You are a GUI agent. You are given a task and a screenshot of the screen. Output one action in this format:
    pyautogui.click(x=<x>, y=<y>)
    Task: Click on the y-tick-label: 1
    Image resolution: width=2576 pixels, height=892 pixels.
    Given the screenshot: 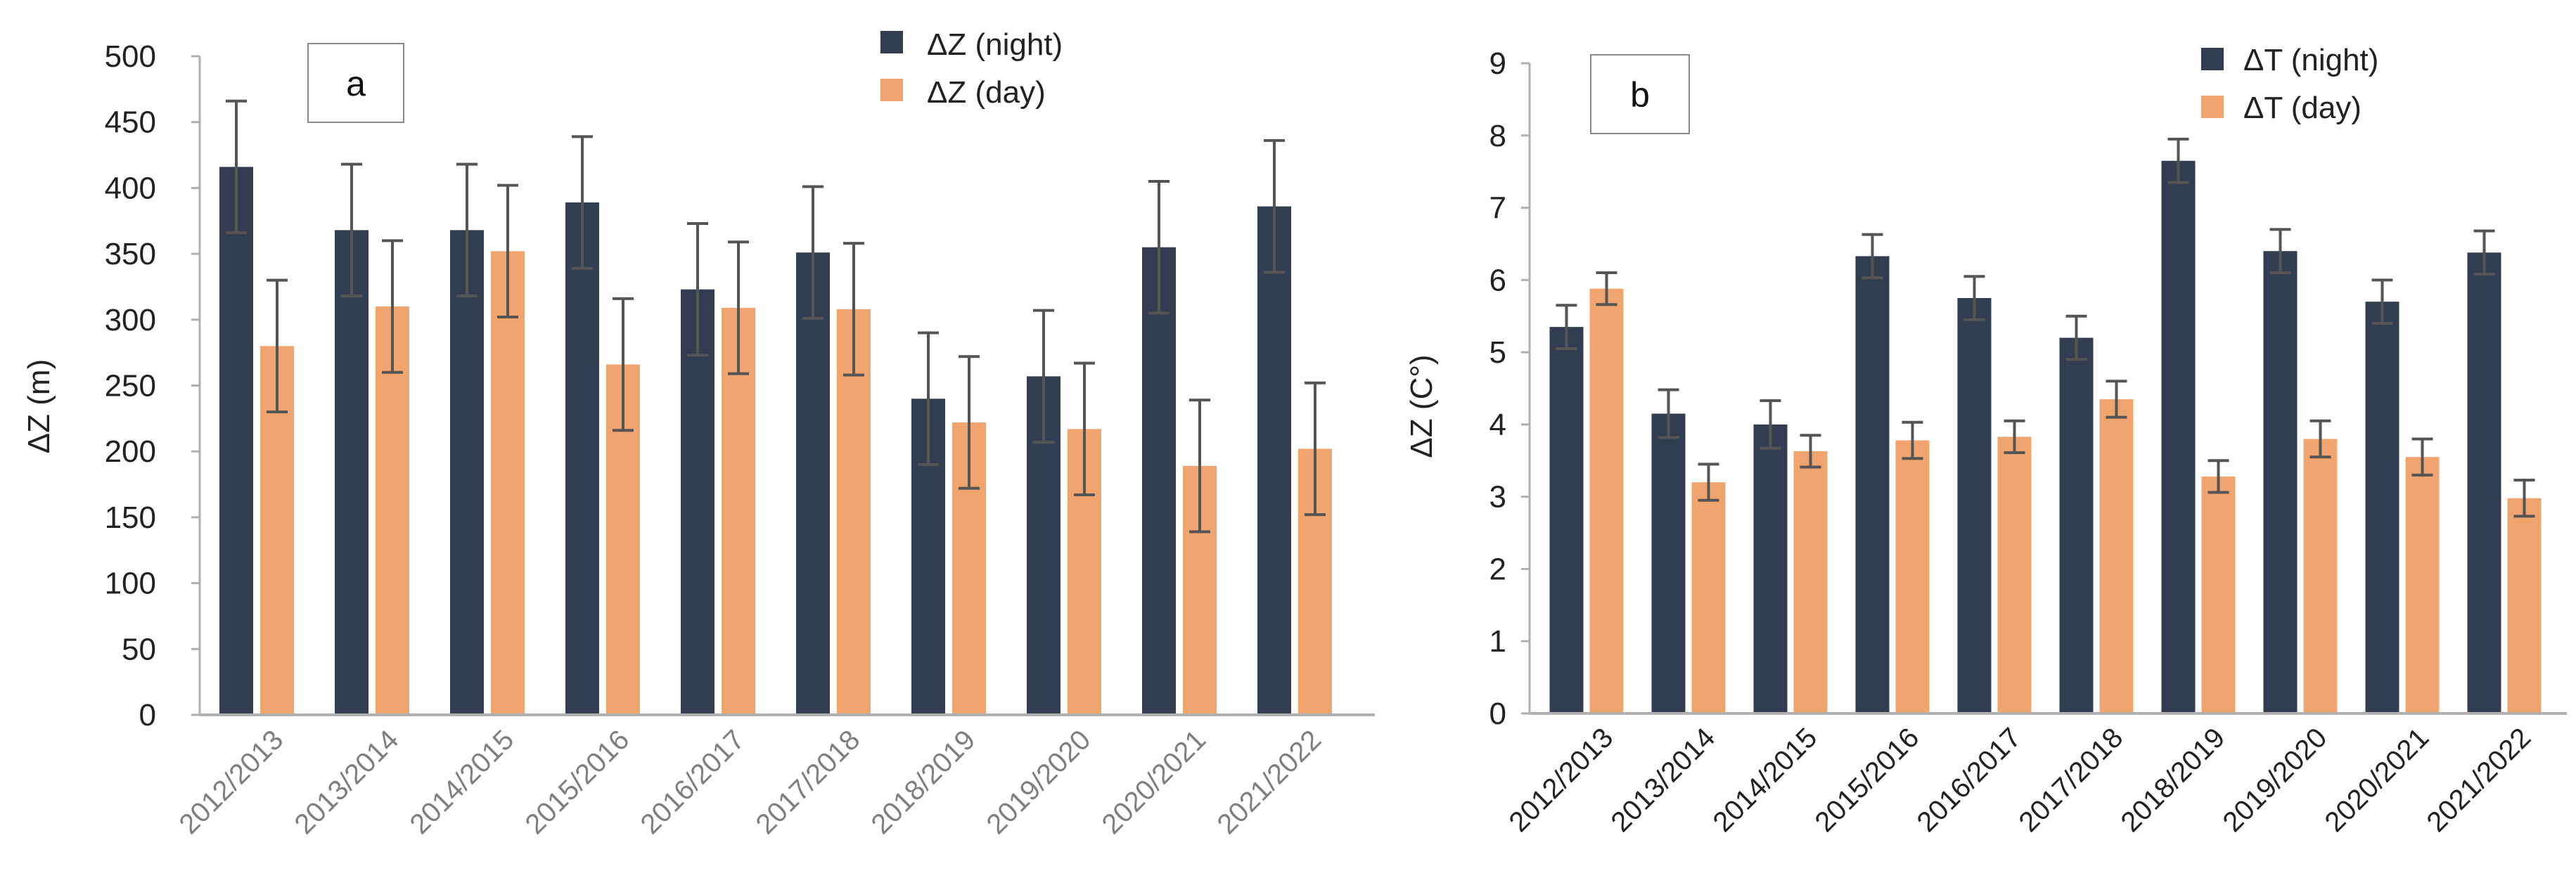 What is the action you would take?
    pyautogui.click(x=1497, y=641)
    